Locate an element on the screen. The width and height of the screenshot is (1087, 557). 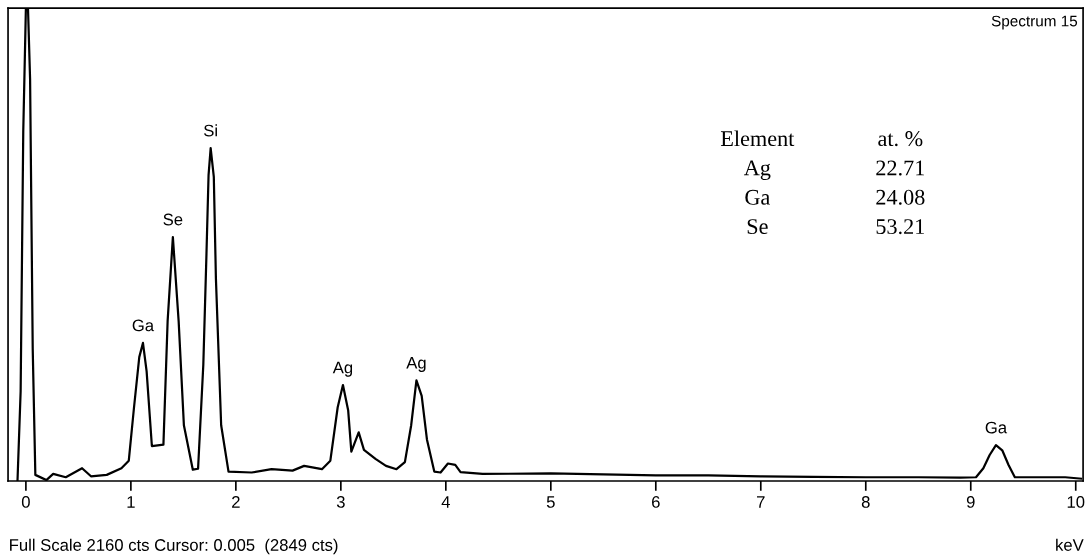
chart-title: Spectrum 15 is located at coordinates (1034, 22).